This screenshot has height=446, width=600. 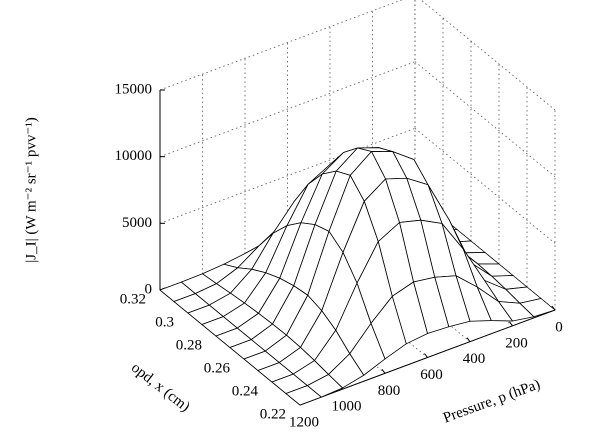 I want to click on x-tick-label: 0.32, so click(x=133, y=299).